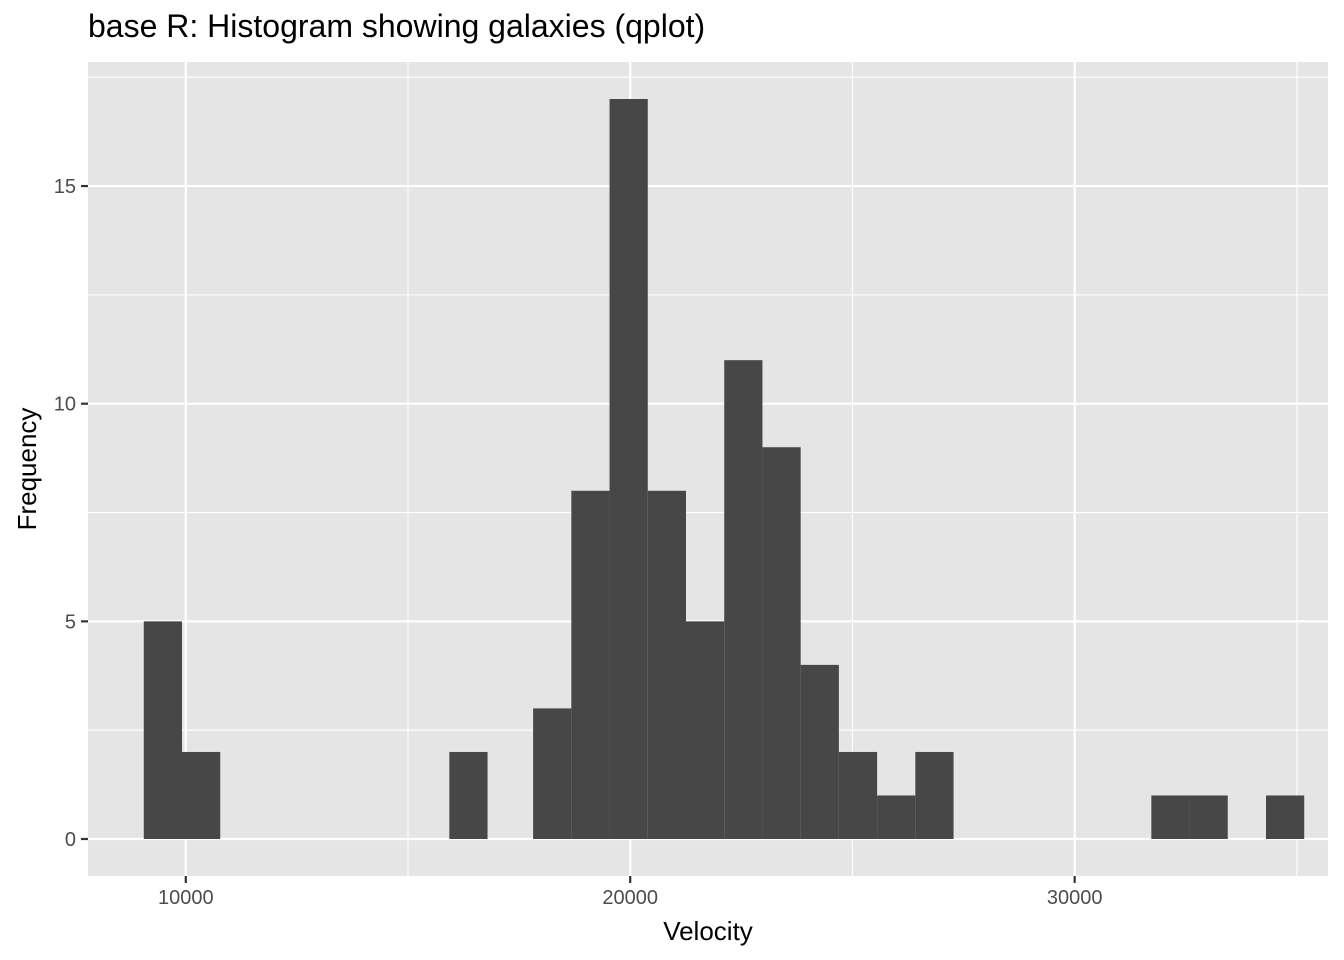  Describe the element at coordinates (630, 898) in the screenshot. I see `x-tick-label: 20000` at that location.